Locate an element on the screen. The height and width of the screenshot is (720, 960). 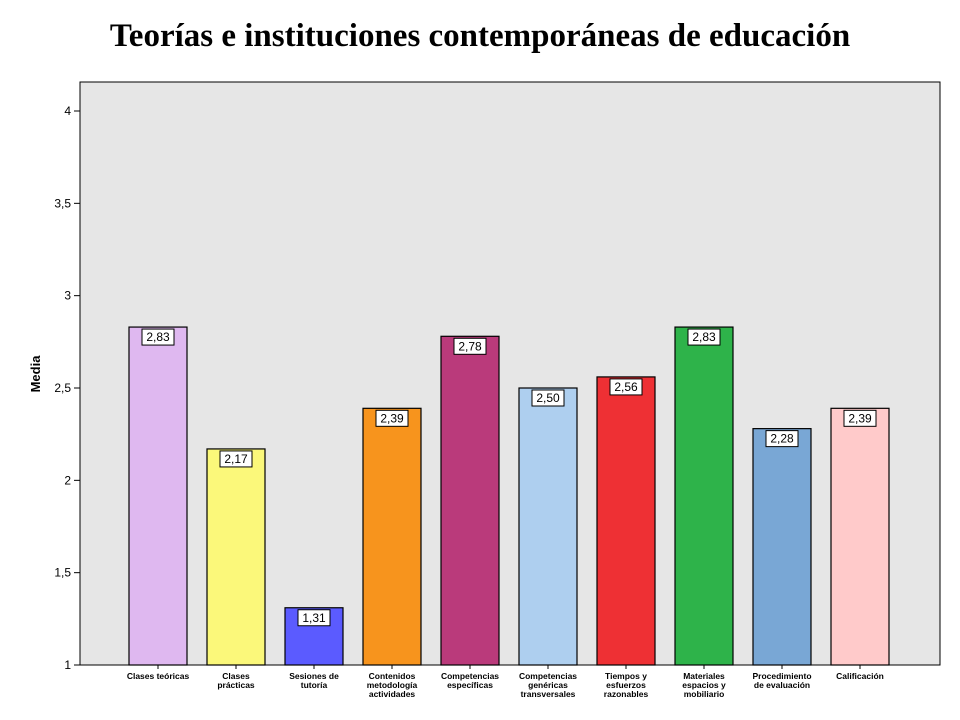
y-axis-title: Media is located at coordinates (35, 374).